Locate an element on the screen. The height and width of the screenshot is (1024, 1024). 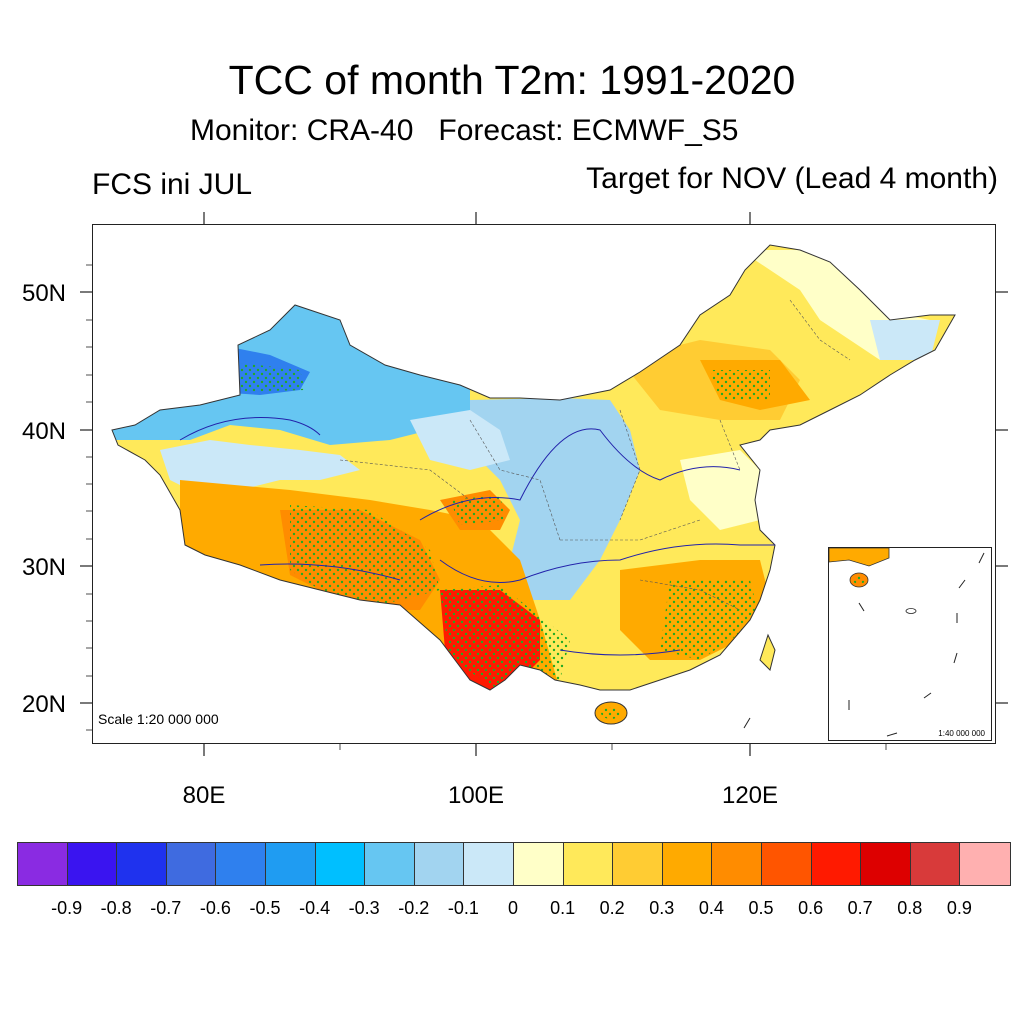
colorbar-label: -0.5 is located at coordinates (265, 908).